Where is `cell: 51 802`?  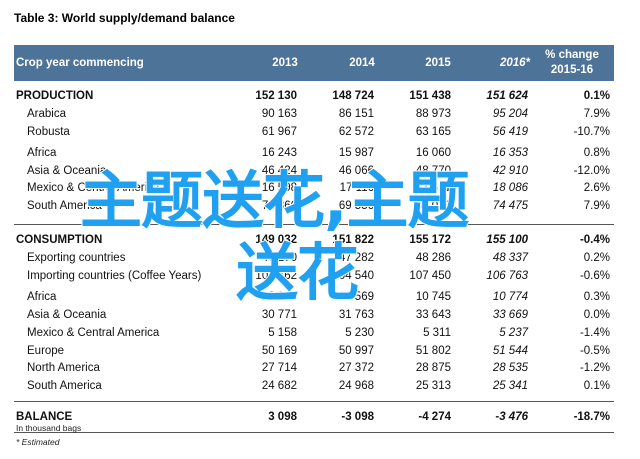 cell: 51 802 is located at coordinates (433, 350).